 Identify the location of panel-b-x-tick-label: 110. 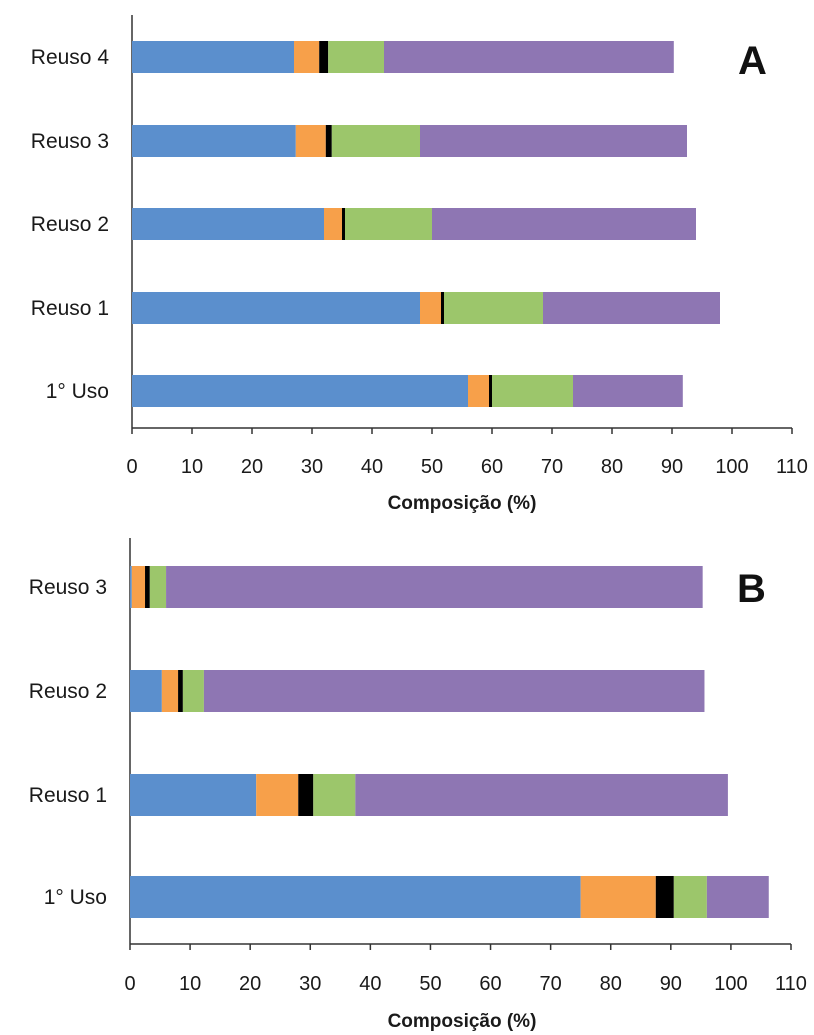
(791, 984).